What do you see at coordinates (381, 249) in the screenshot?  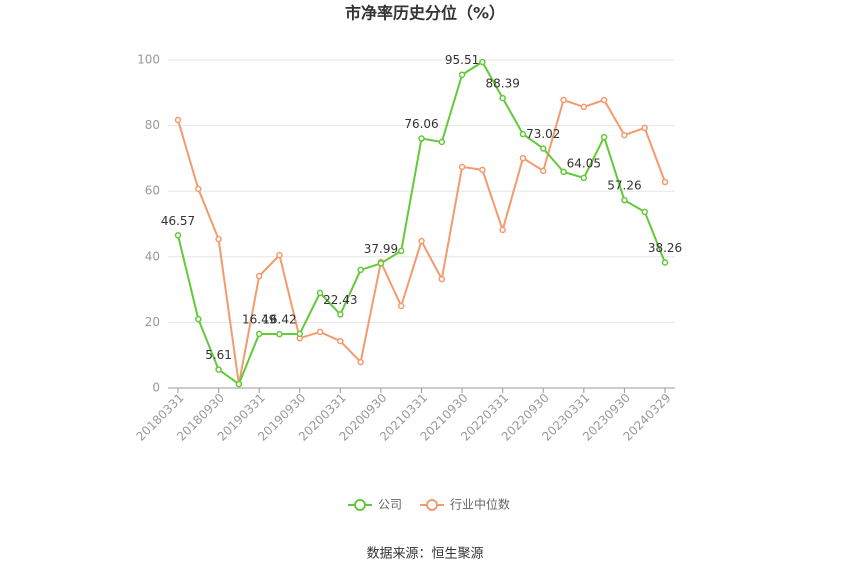 I see `data-label: 37.99` at bounding box center [381, 249].